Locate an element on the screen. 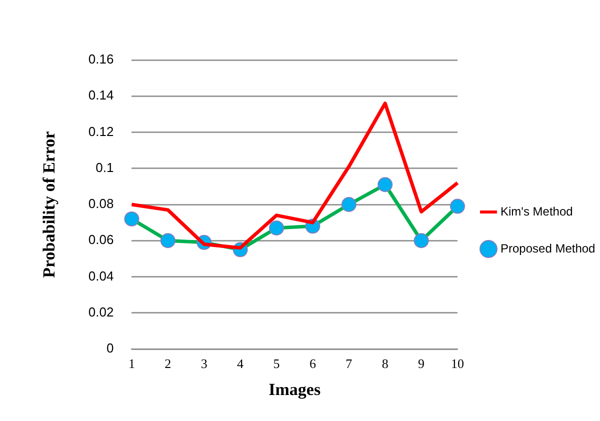 This screenshot has width=600, height=421. legend-label: Proposed Method is located at coordinates (548, 248).